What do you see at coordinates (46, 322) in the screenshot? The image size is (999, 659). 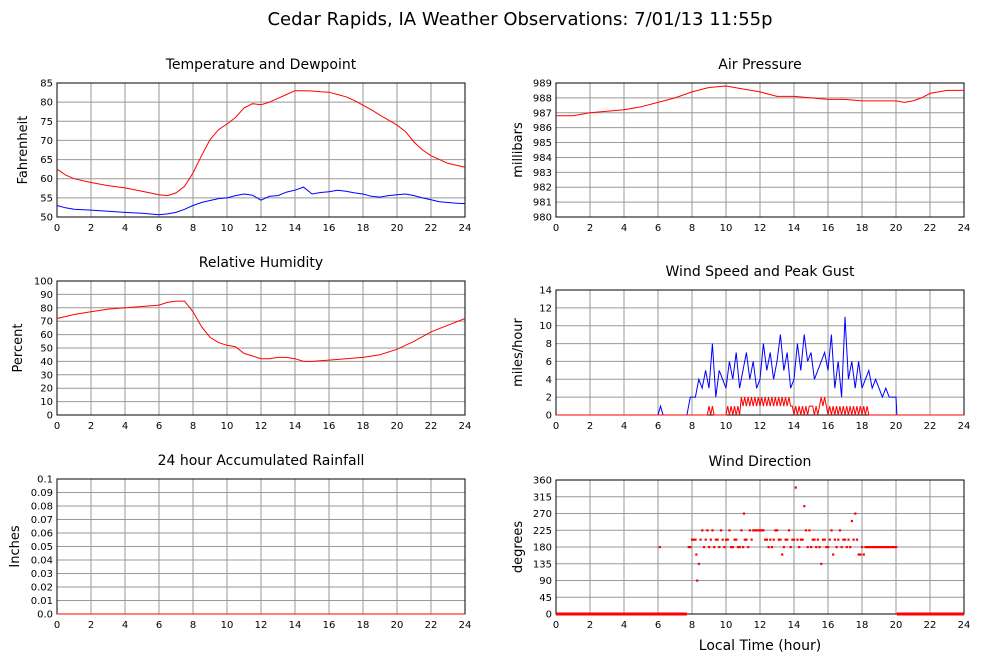 I see `y-tick-label: 70` at bounding box center [46, 322].